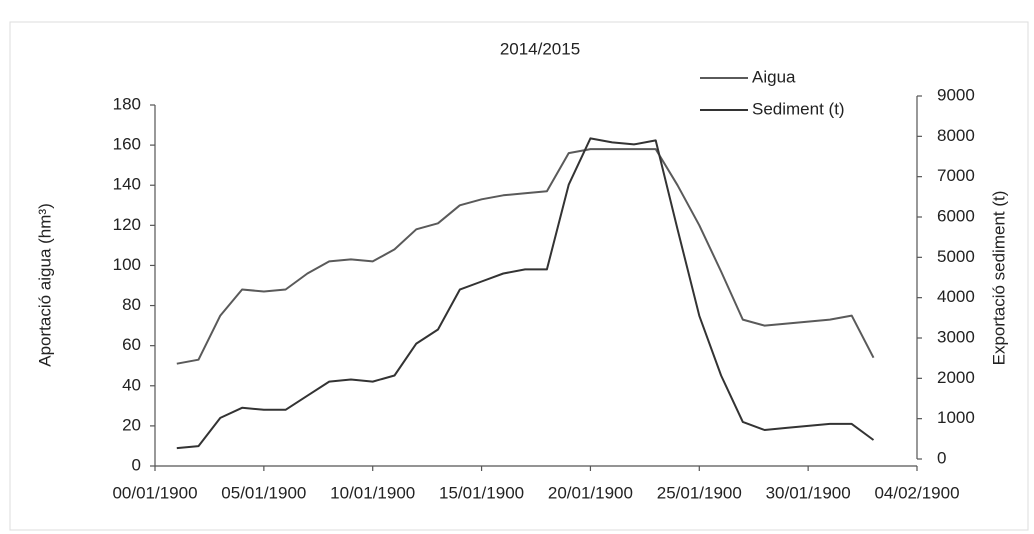  I want to click on x-tick-label: 30/01/1900, so click(808, 492).